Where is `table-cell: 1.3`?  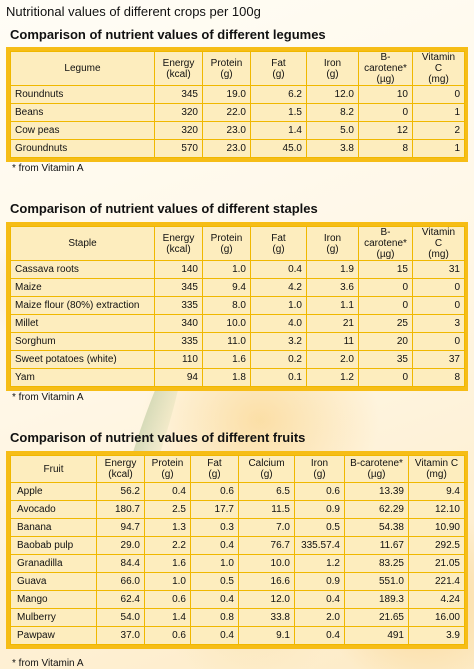 table-cell: 1.3 is located at coordinates (167, 527).